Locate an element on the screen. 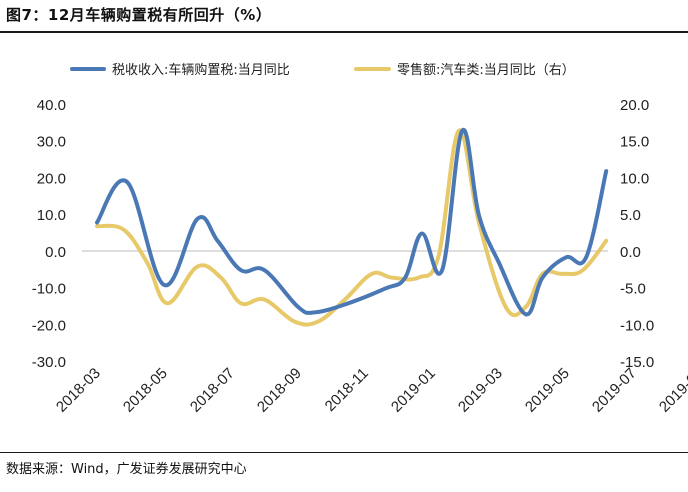 Image resolution: width=688 pixels, height=492 pixels. x-tick-label: 2018-05 is located at coordinates (145, 390).